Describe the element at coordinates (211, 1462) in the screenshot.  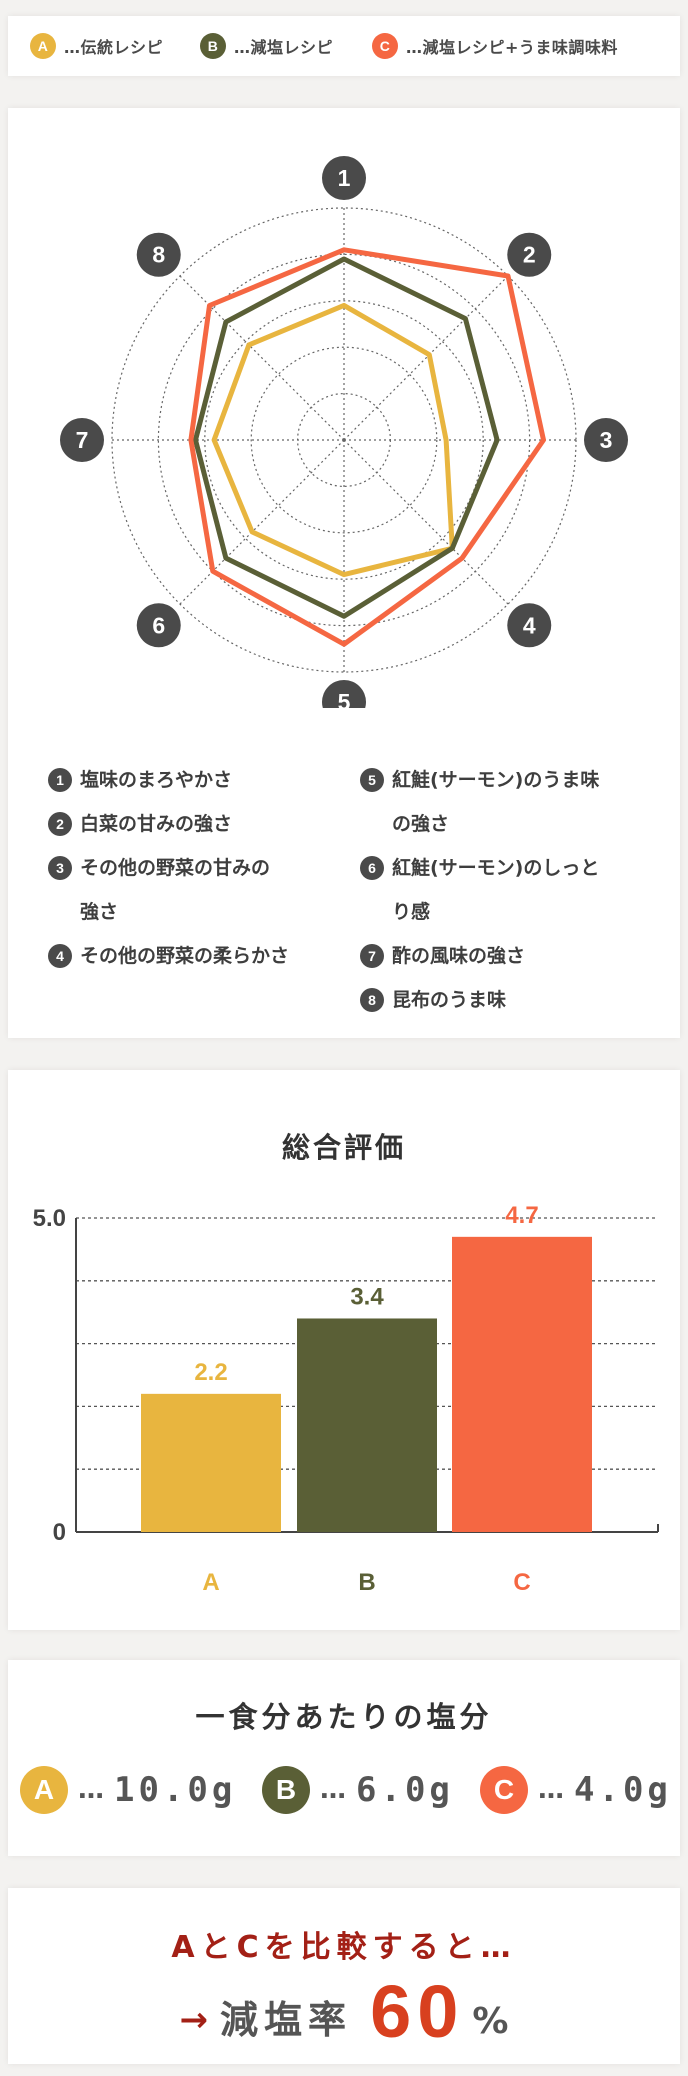
I see `bar-a` at that location.